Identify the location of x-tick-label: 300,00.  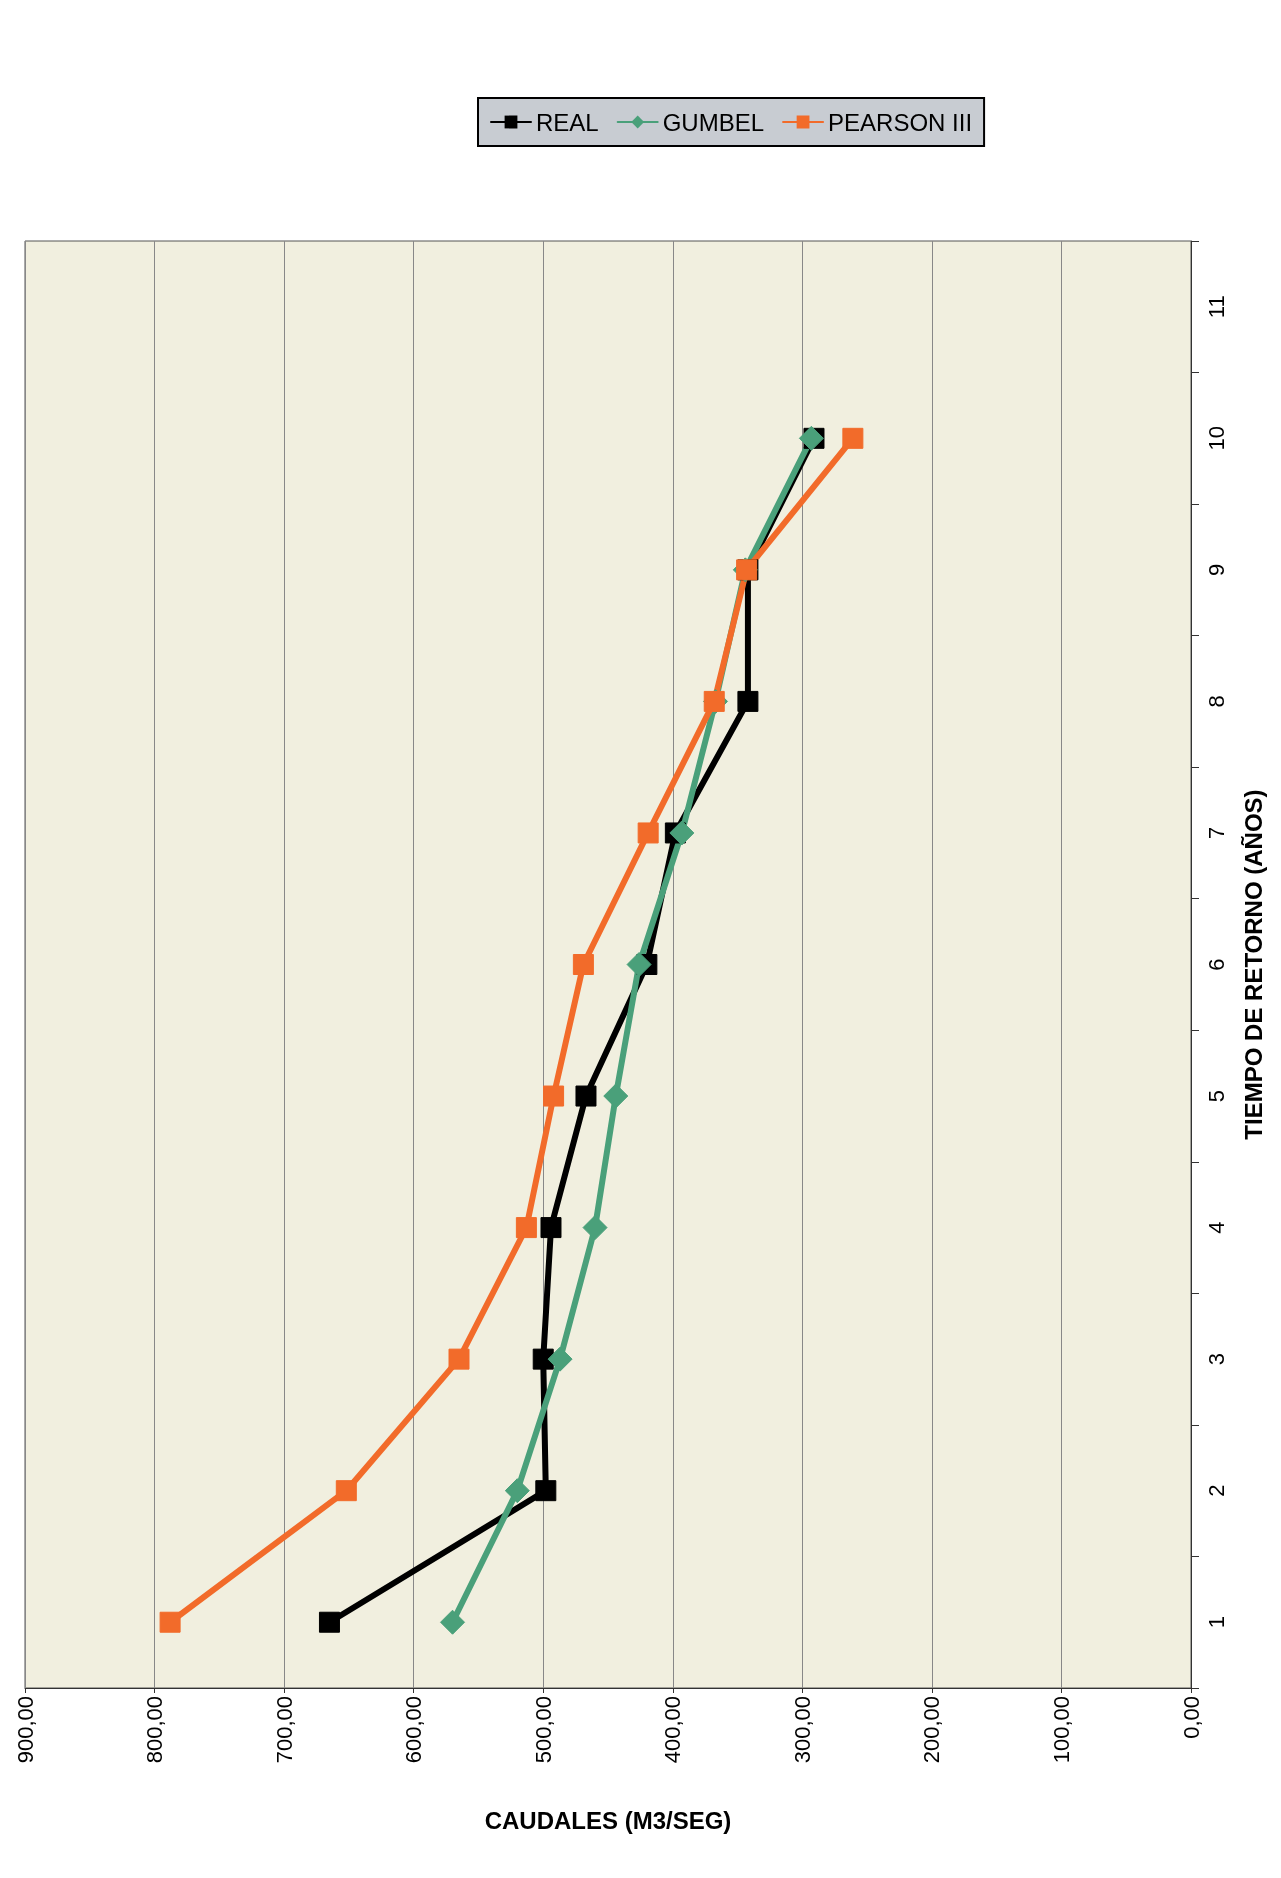
(802, 1730).